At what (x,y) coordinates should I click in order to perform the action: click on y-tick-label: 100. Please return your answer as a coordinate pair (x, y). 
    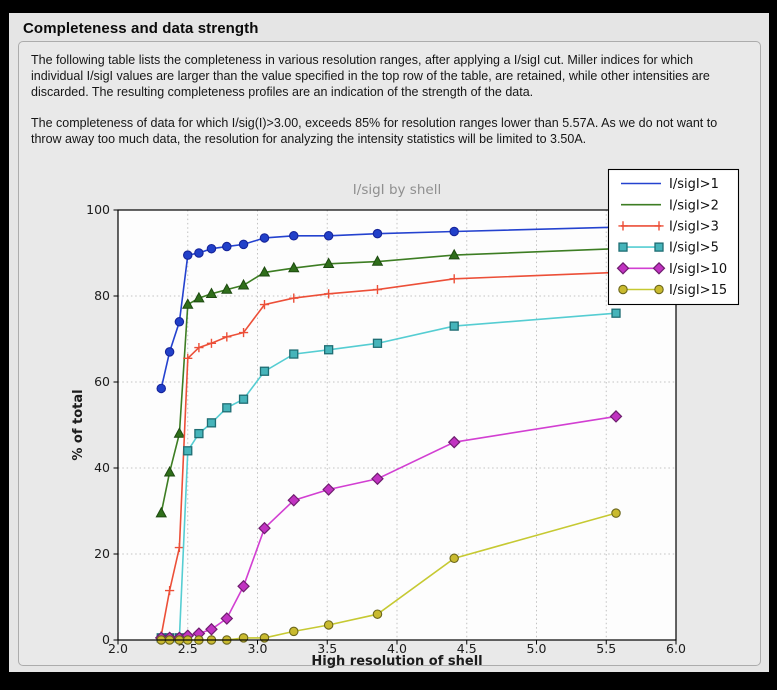
    Looking at the image, I should click on (98, 209).